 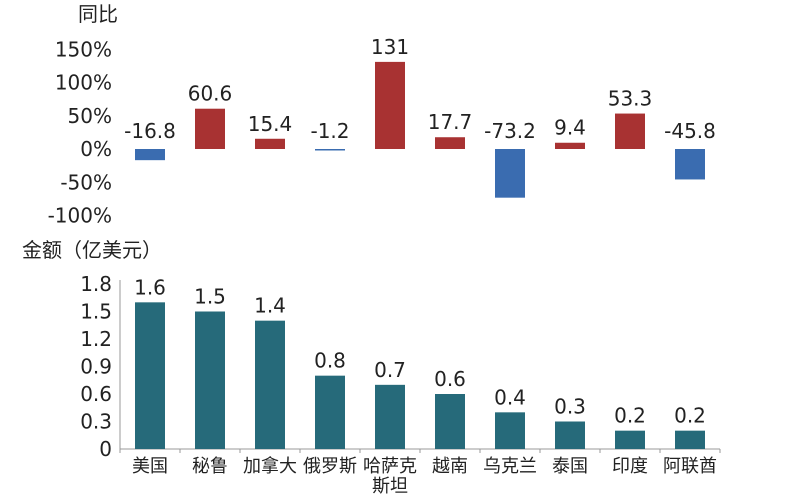 I want to click on yoy-data-label: 60.6, so click(x=210, y=94).